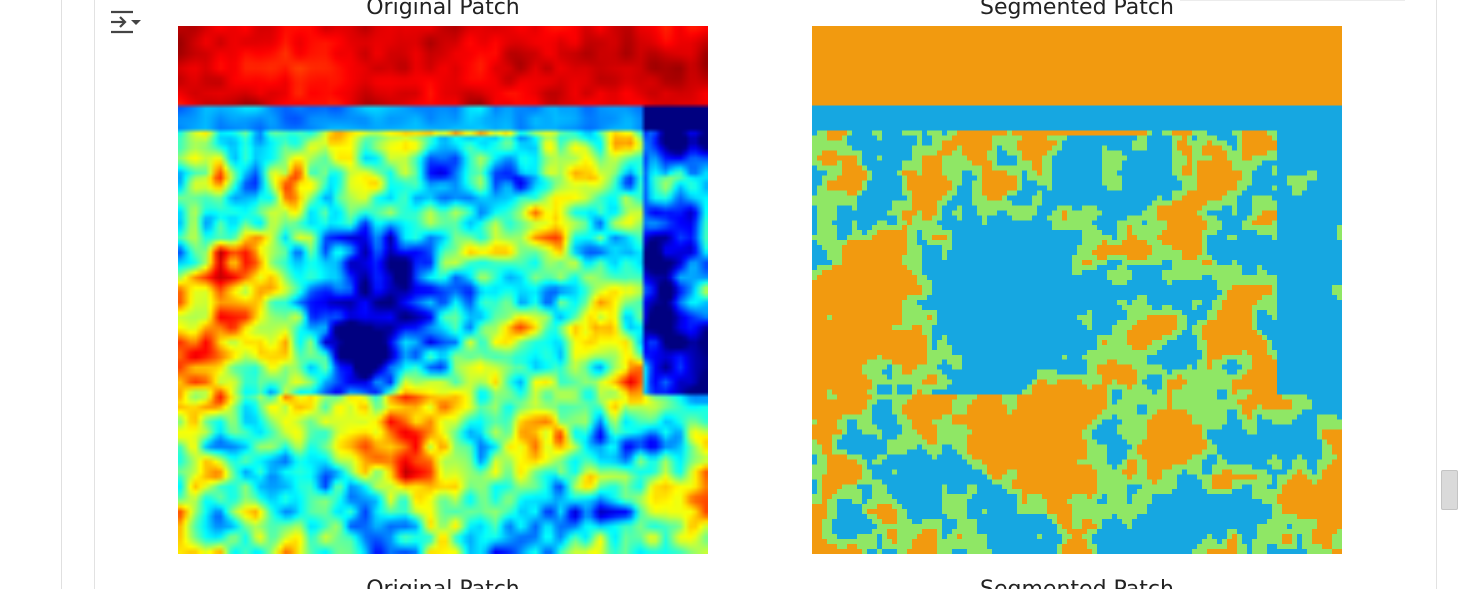 The height and width of the screenshot is (589, 1461). What do you see at coordinates (1077, 582) in the screenshot?
I see `segmented-patch-caption: Segmented Patch` at bounding box center [1077, 582].